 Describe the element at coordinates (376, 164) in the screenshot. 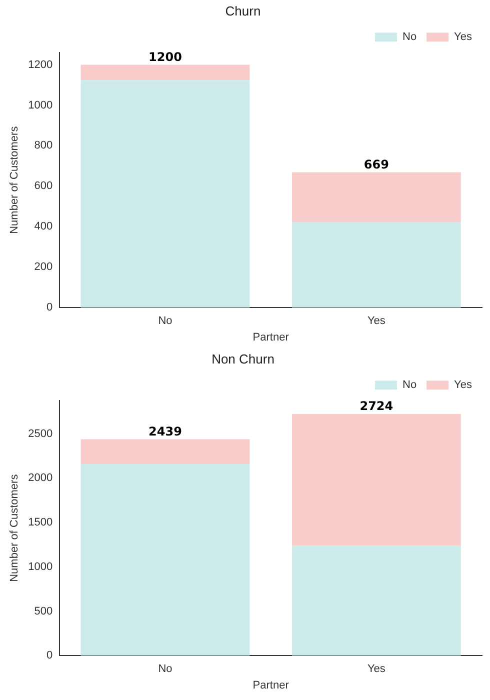

I see `total-label: 669` at that location.